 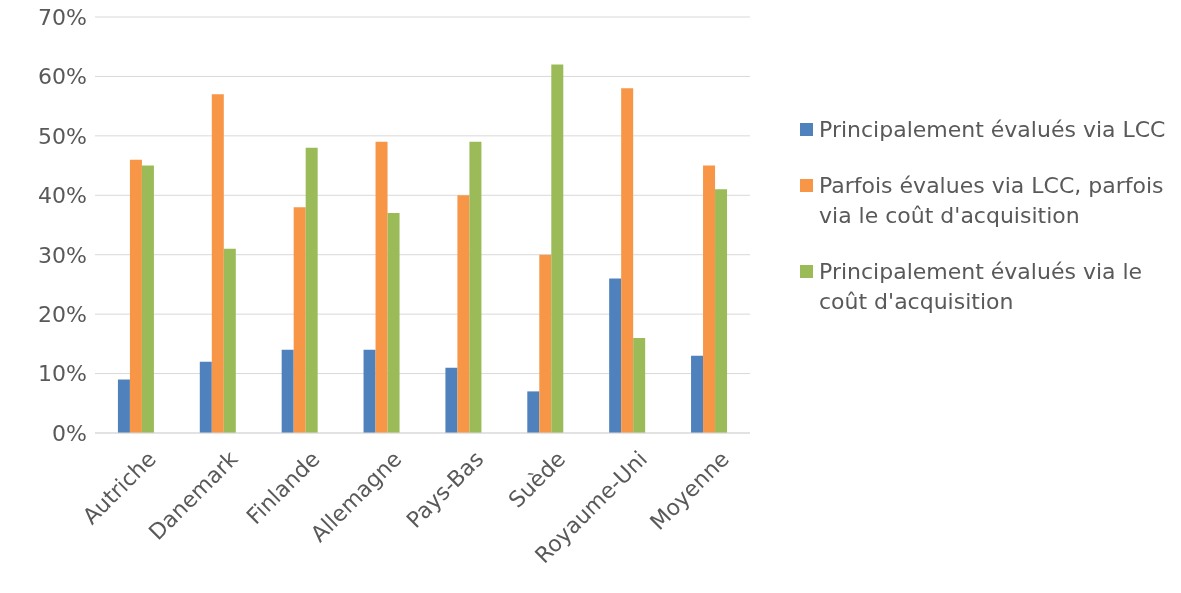 What do you see at coordinates (993, 130) in the screenshot?
I see `legend-label: Principalement évalués via LCC` at bounding box center [993, 130].